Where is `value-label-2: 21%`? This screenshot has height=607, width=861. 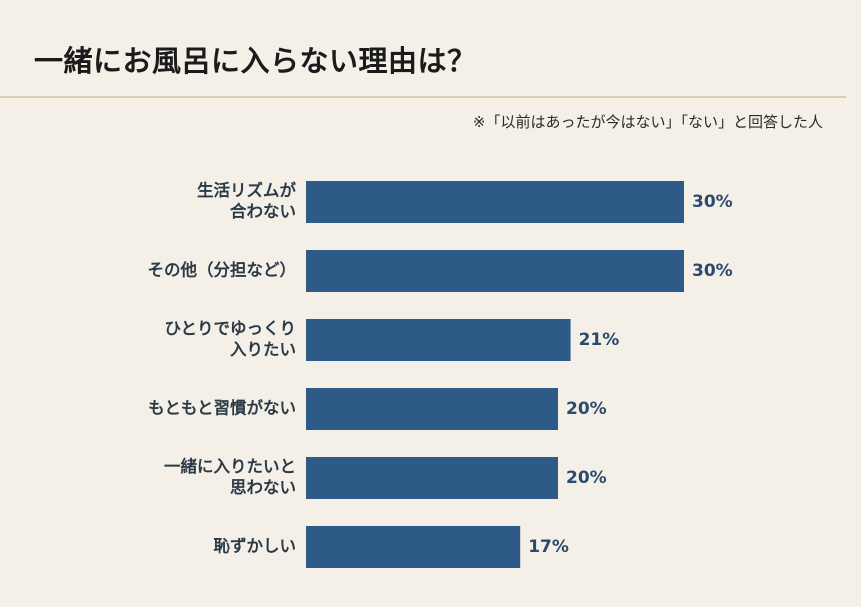
value-label-2: 21% is located at coordinates (599, 340).